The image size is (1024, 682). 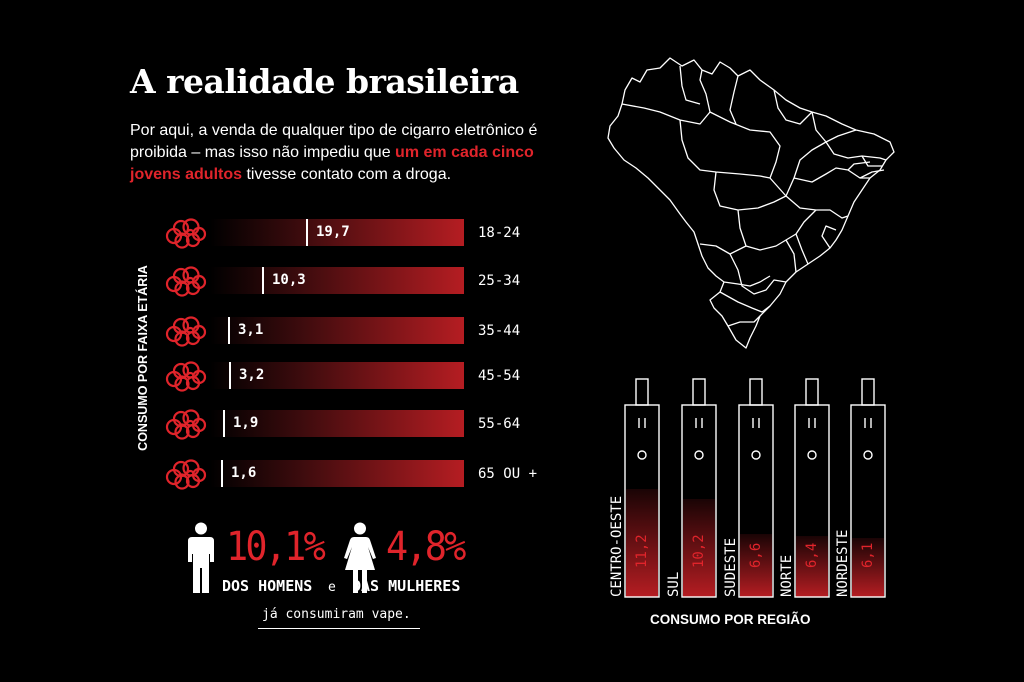 What do you see at coordinates (244, 473) in the screenshot?
I see `age-value-label: 1,6` at bounding box center [244, 473].